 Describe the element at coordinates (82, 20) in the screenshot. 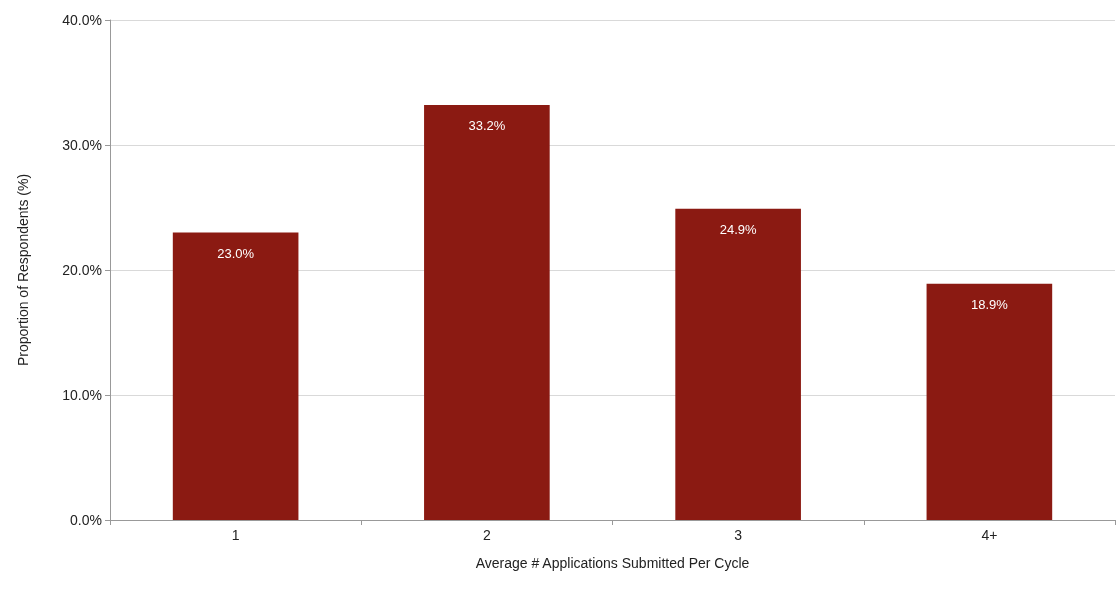

I see `y-tick-label: 40.0%` at that location.